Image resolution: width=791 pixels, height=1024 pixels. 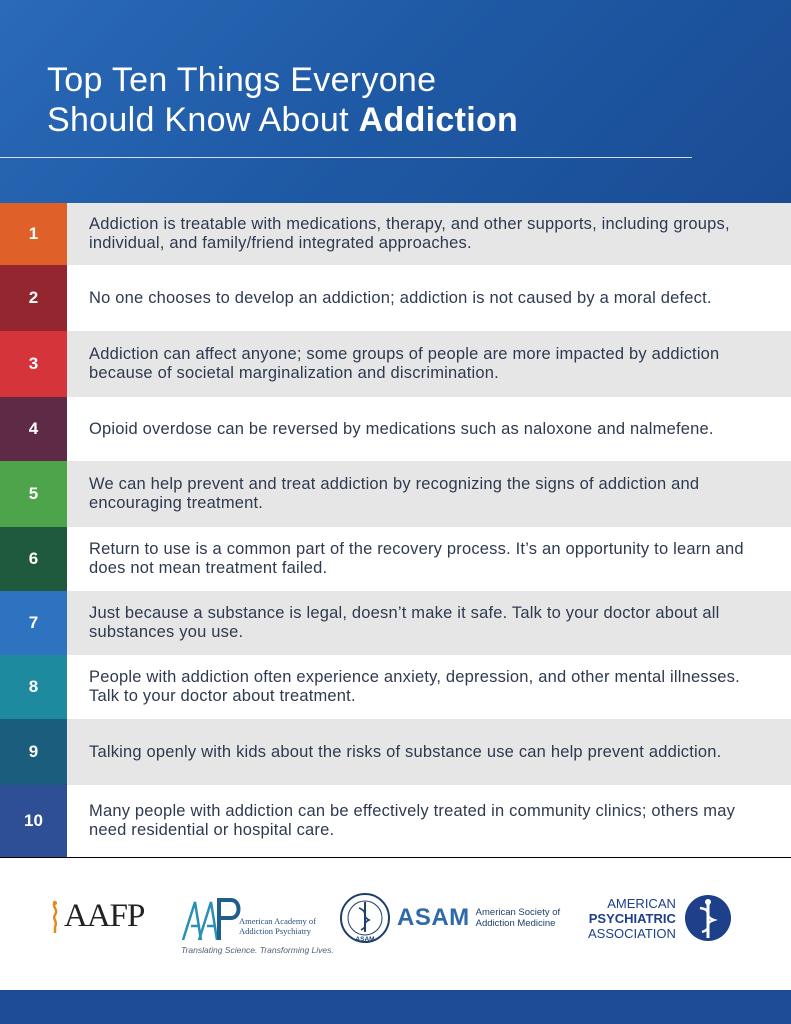 I want to click on apa-logo: AMERICAN PSYCHIATRIC ASSOCIATION, so click(x=660, y=918).